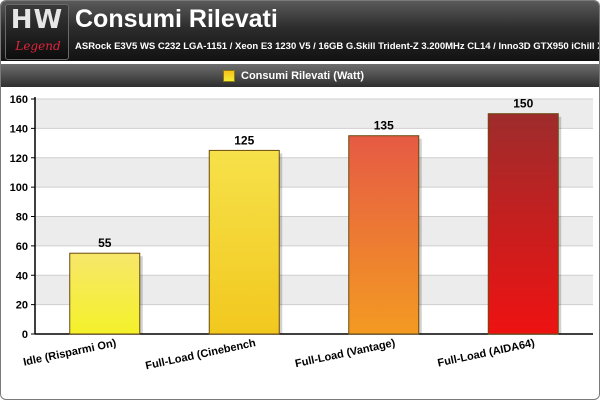 The image size is (600, 400). What do you see at coordinates (22, 276) in the screenshot?
I see `y-tick-label: 40` at bounding box center [22, 276].